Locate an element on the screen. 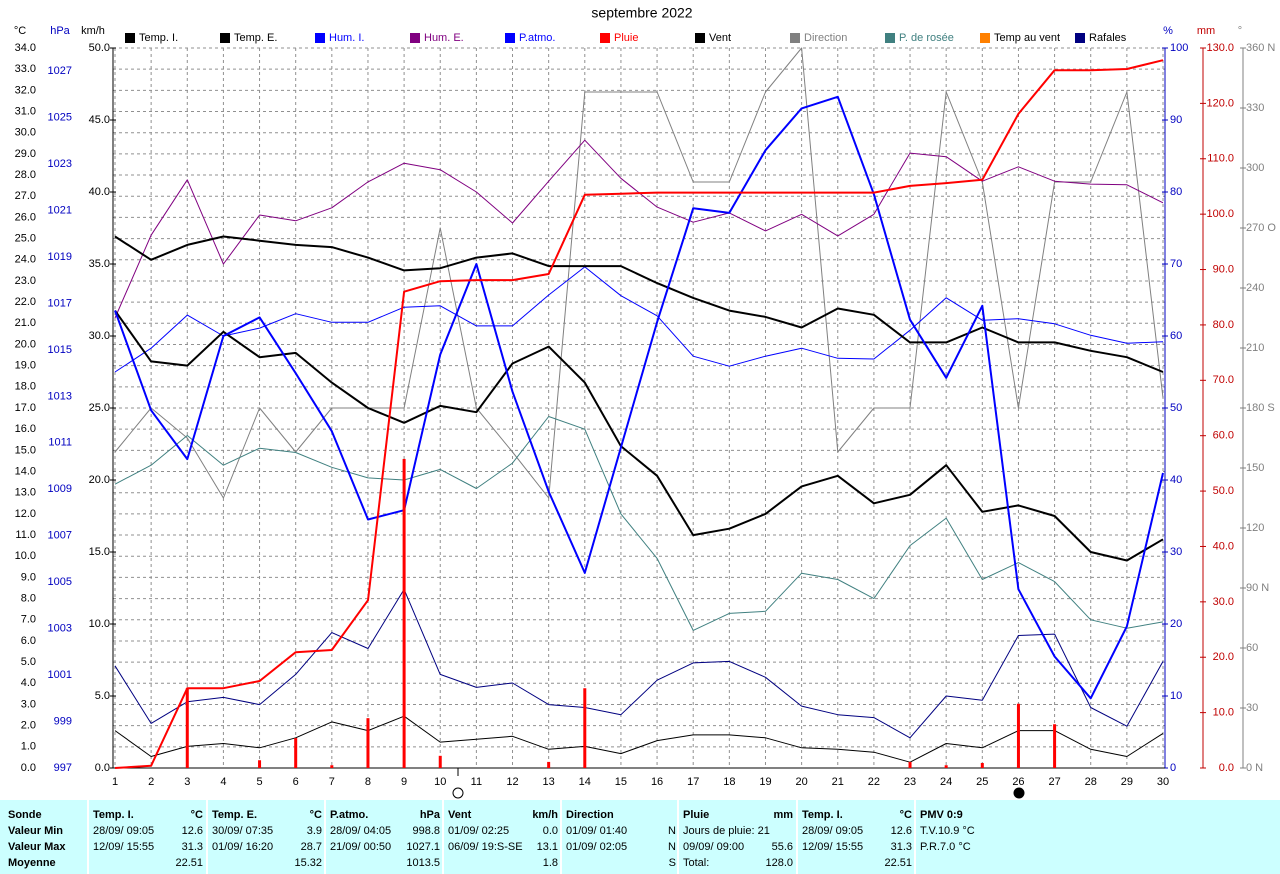  cell-right: 28.7 is located at coordinates (311, 847).